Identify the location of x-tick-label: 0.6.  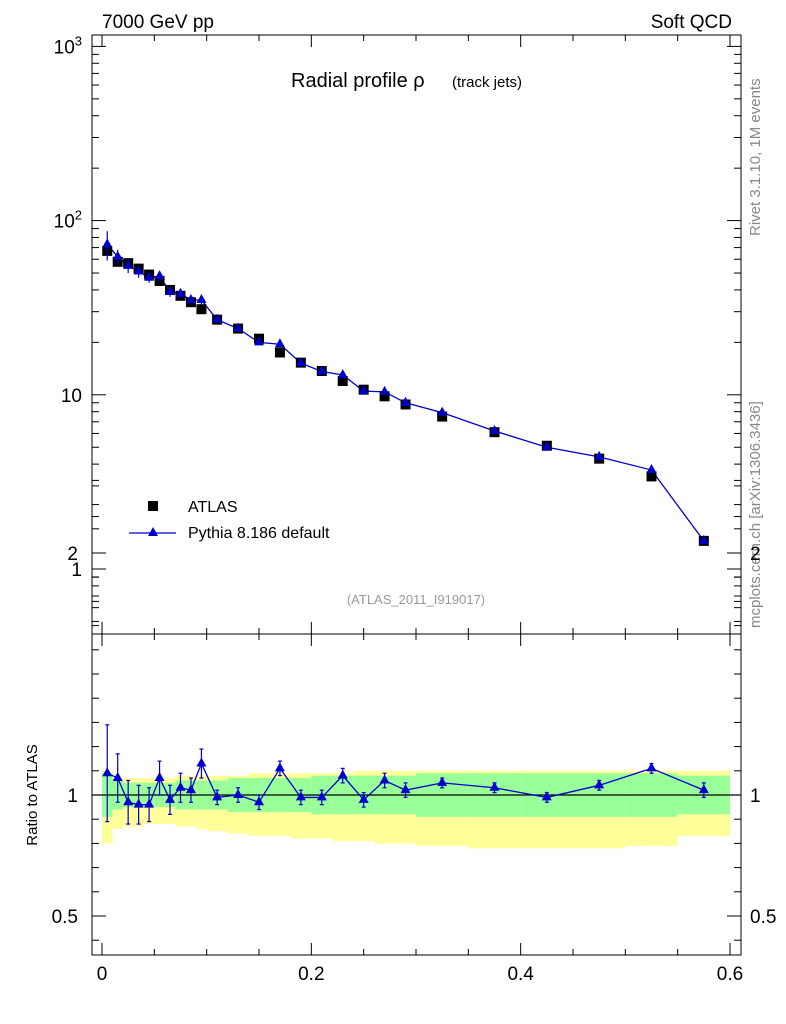
(730, 974).